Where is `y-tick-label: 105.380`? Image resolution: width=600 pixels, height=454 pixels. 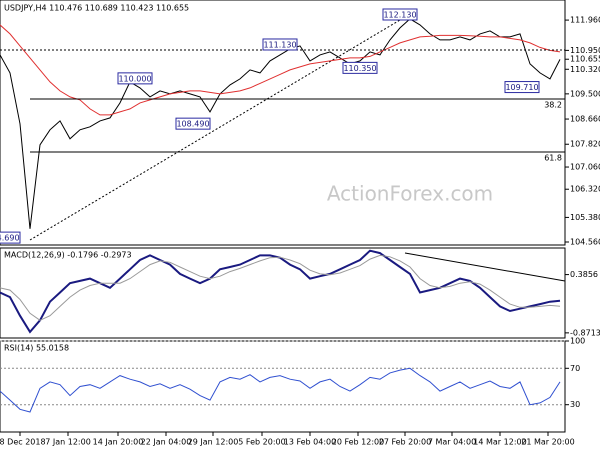
y-tick-label: 105.380 is located at coordinates (585, 217).